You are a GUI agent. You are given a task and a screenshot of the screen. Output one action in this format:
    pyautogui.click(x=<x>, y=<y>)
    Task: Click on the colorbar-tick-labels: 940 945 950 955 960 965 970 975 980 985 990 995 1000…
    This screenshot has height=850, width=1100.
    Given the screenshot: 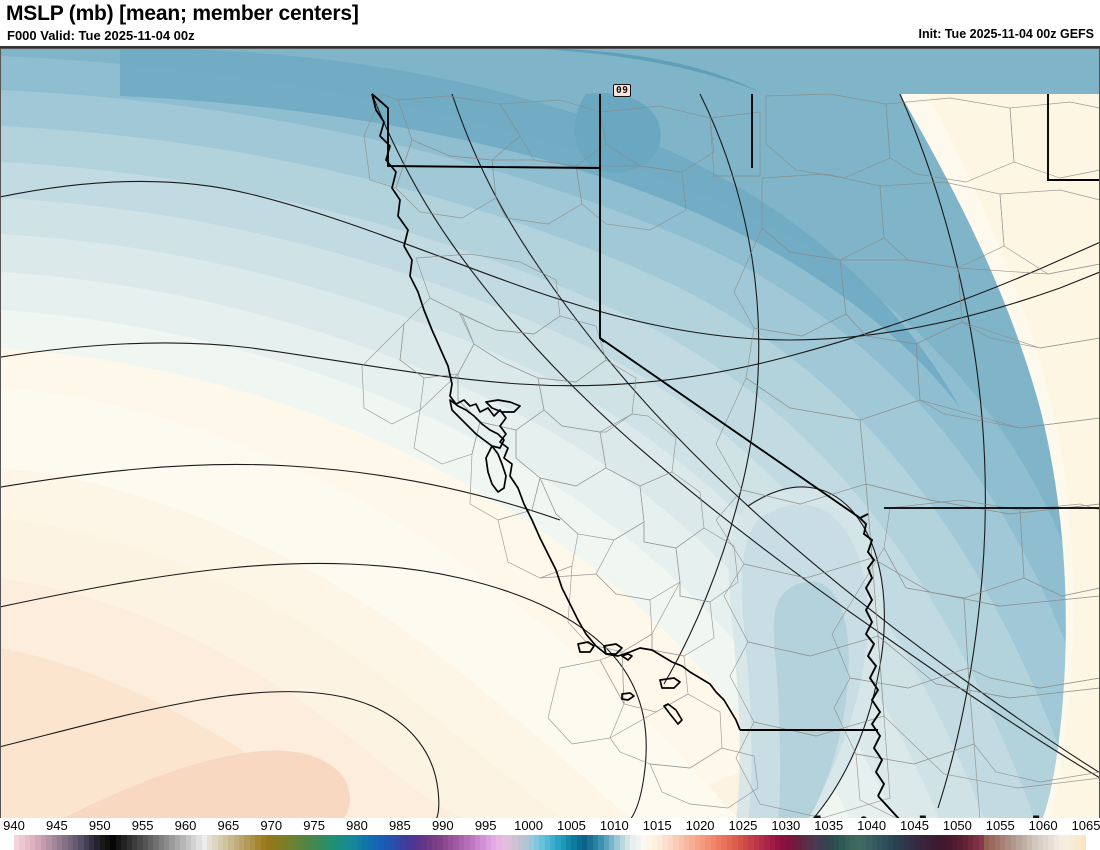 What is the action you would take?
    pyautogui.click(x=550, y=826)
    